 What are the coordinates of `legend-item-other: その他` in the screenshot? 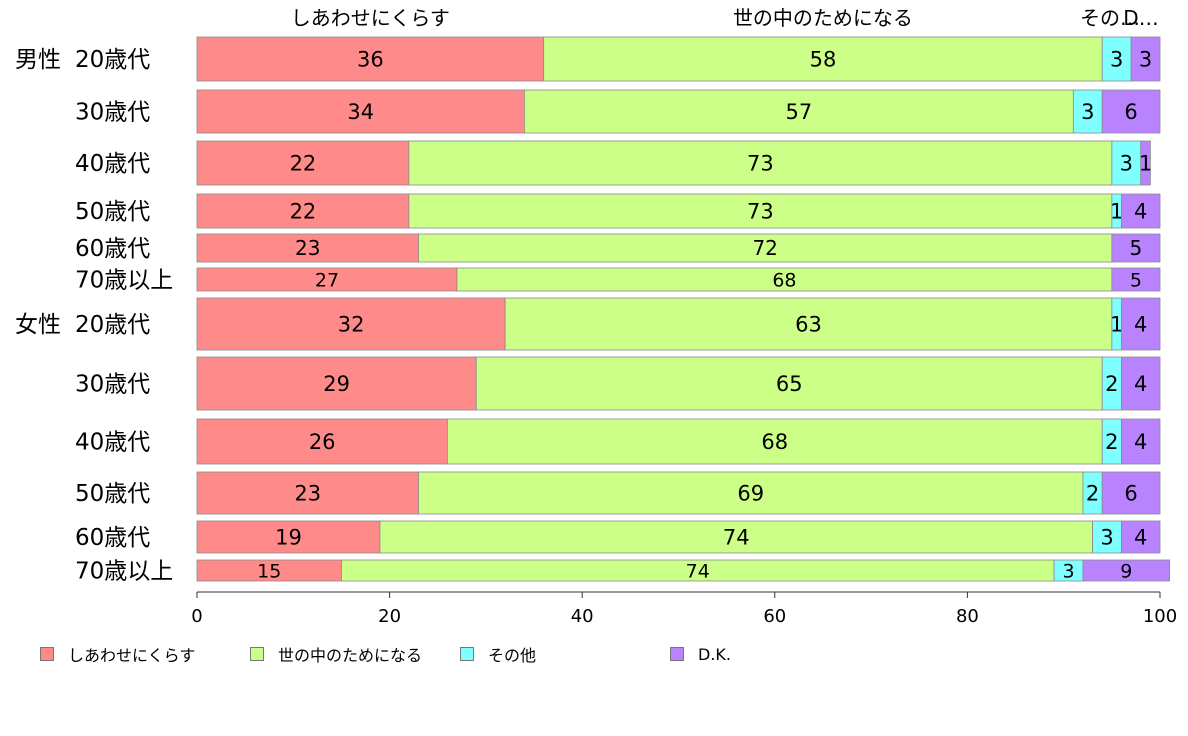 It's located at (498, 654).